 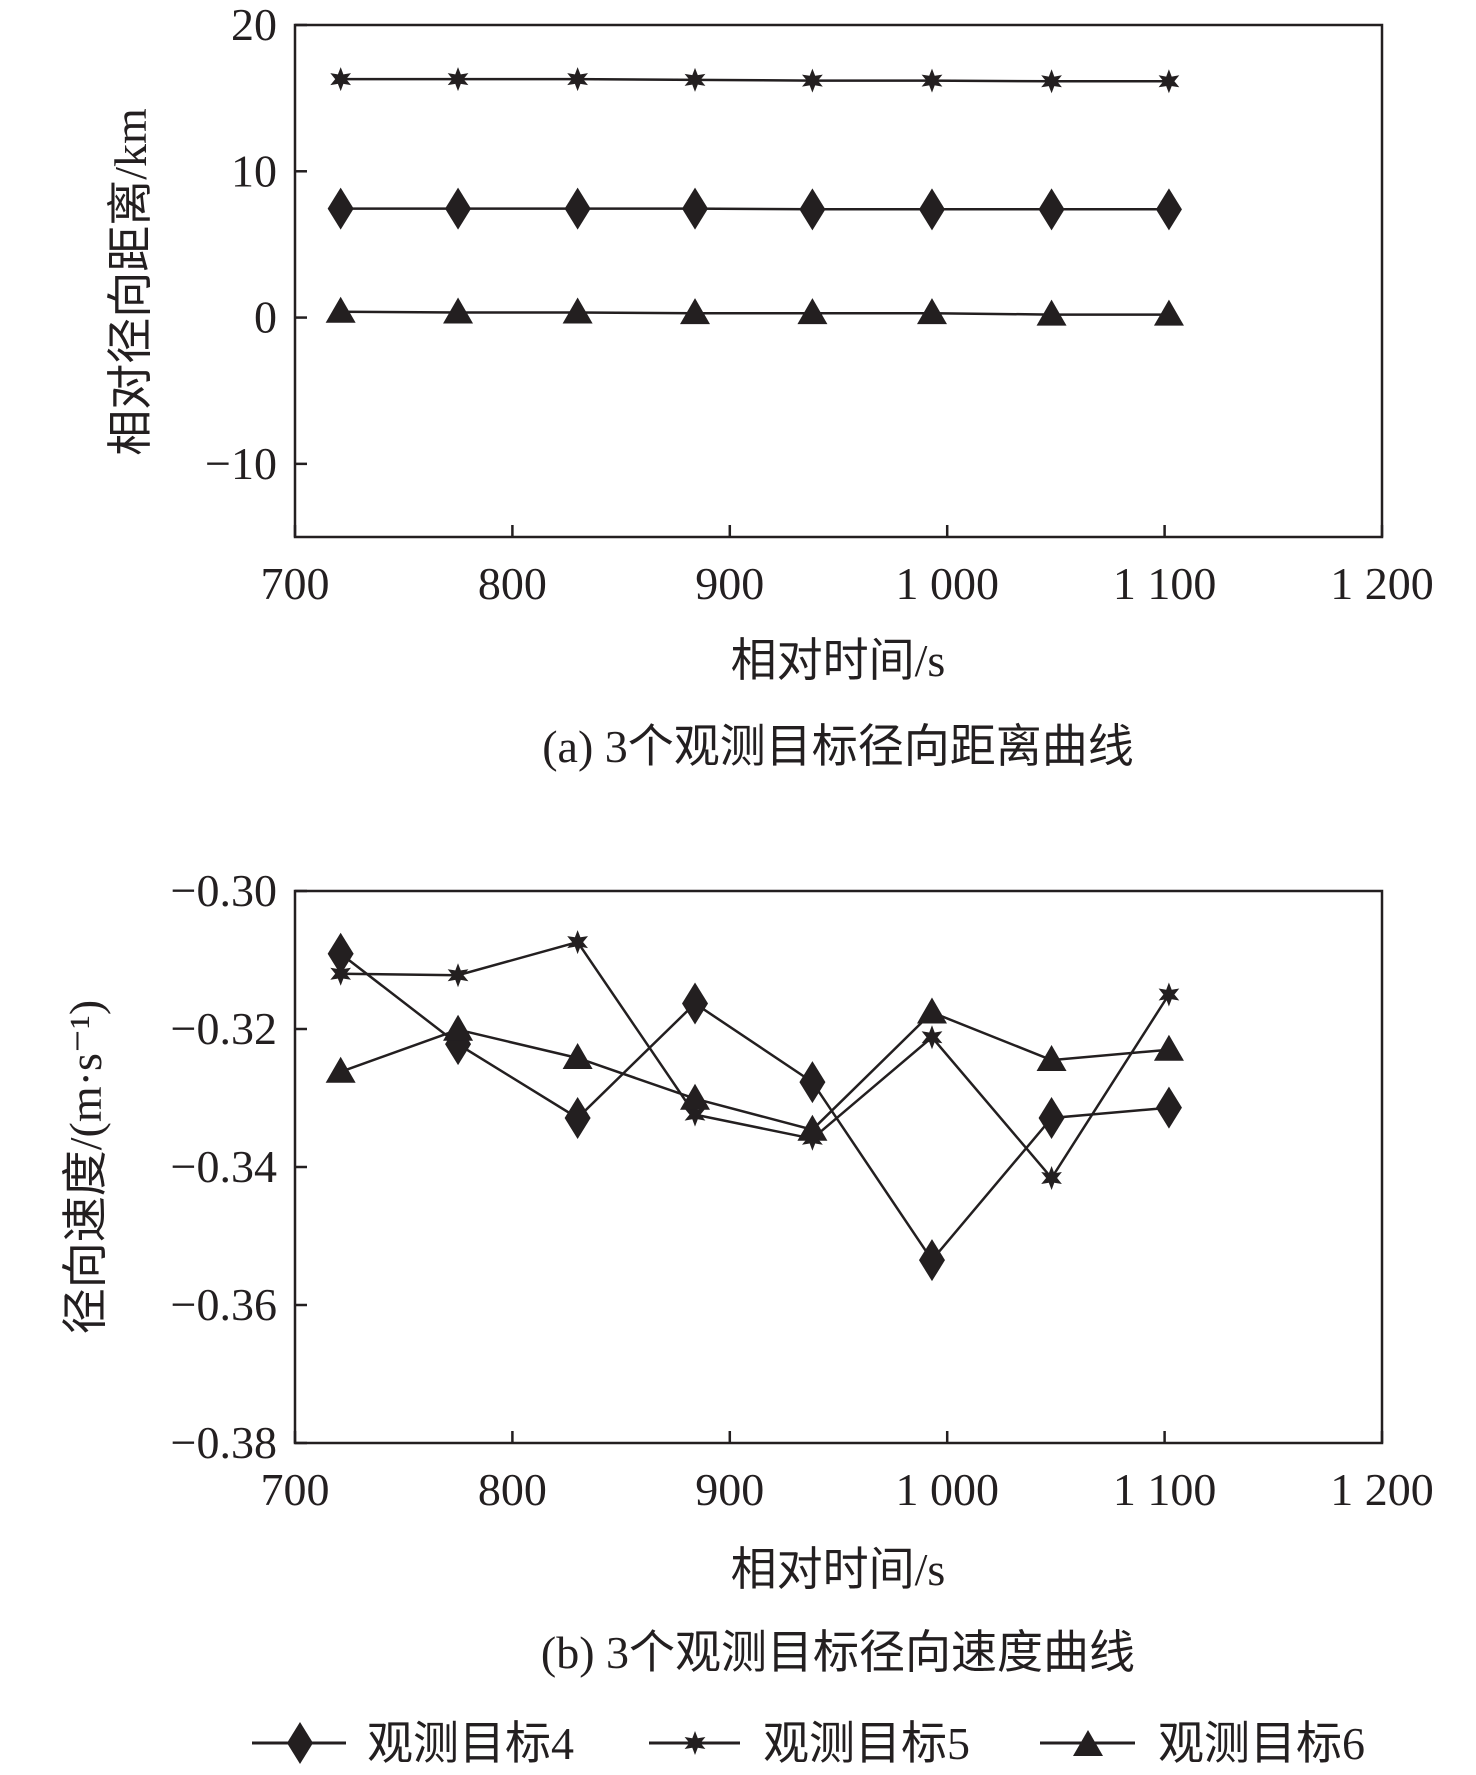 What do you see at coordinates (241, 463) in the screenshot?
I see `y-tick-label: −10` at bounding box center [241, 463].